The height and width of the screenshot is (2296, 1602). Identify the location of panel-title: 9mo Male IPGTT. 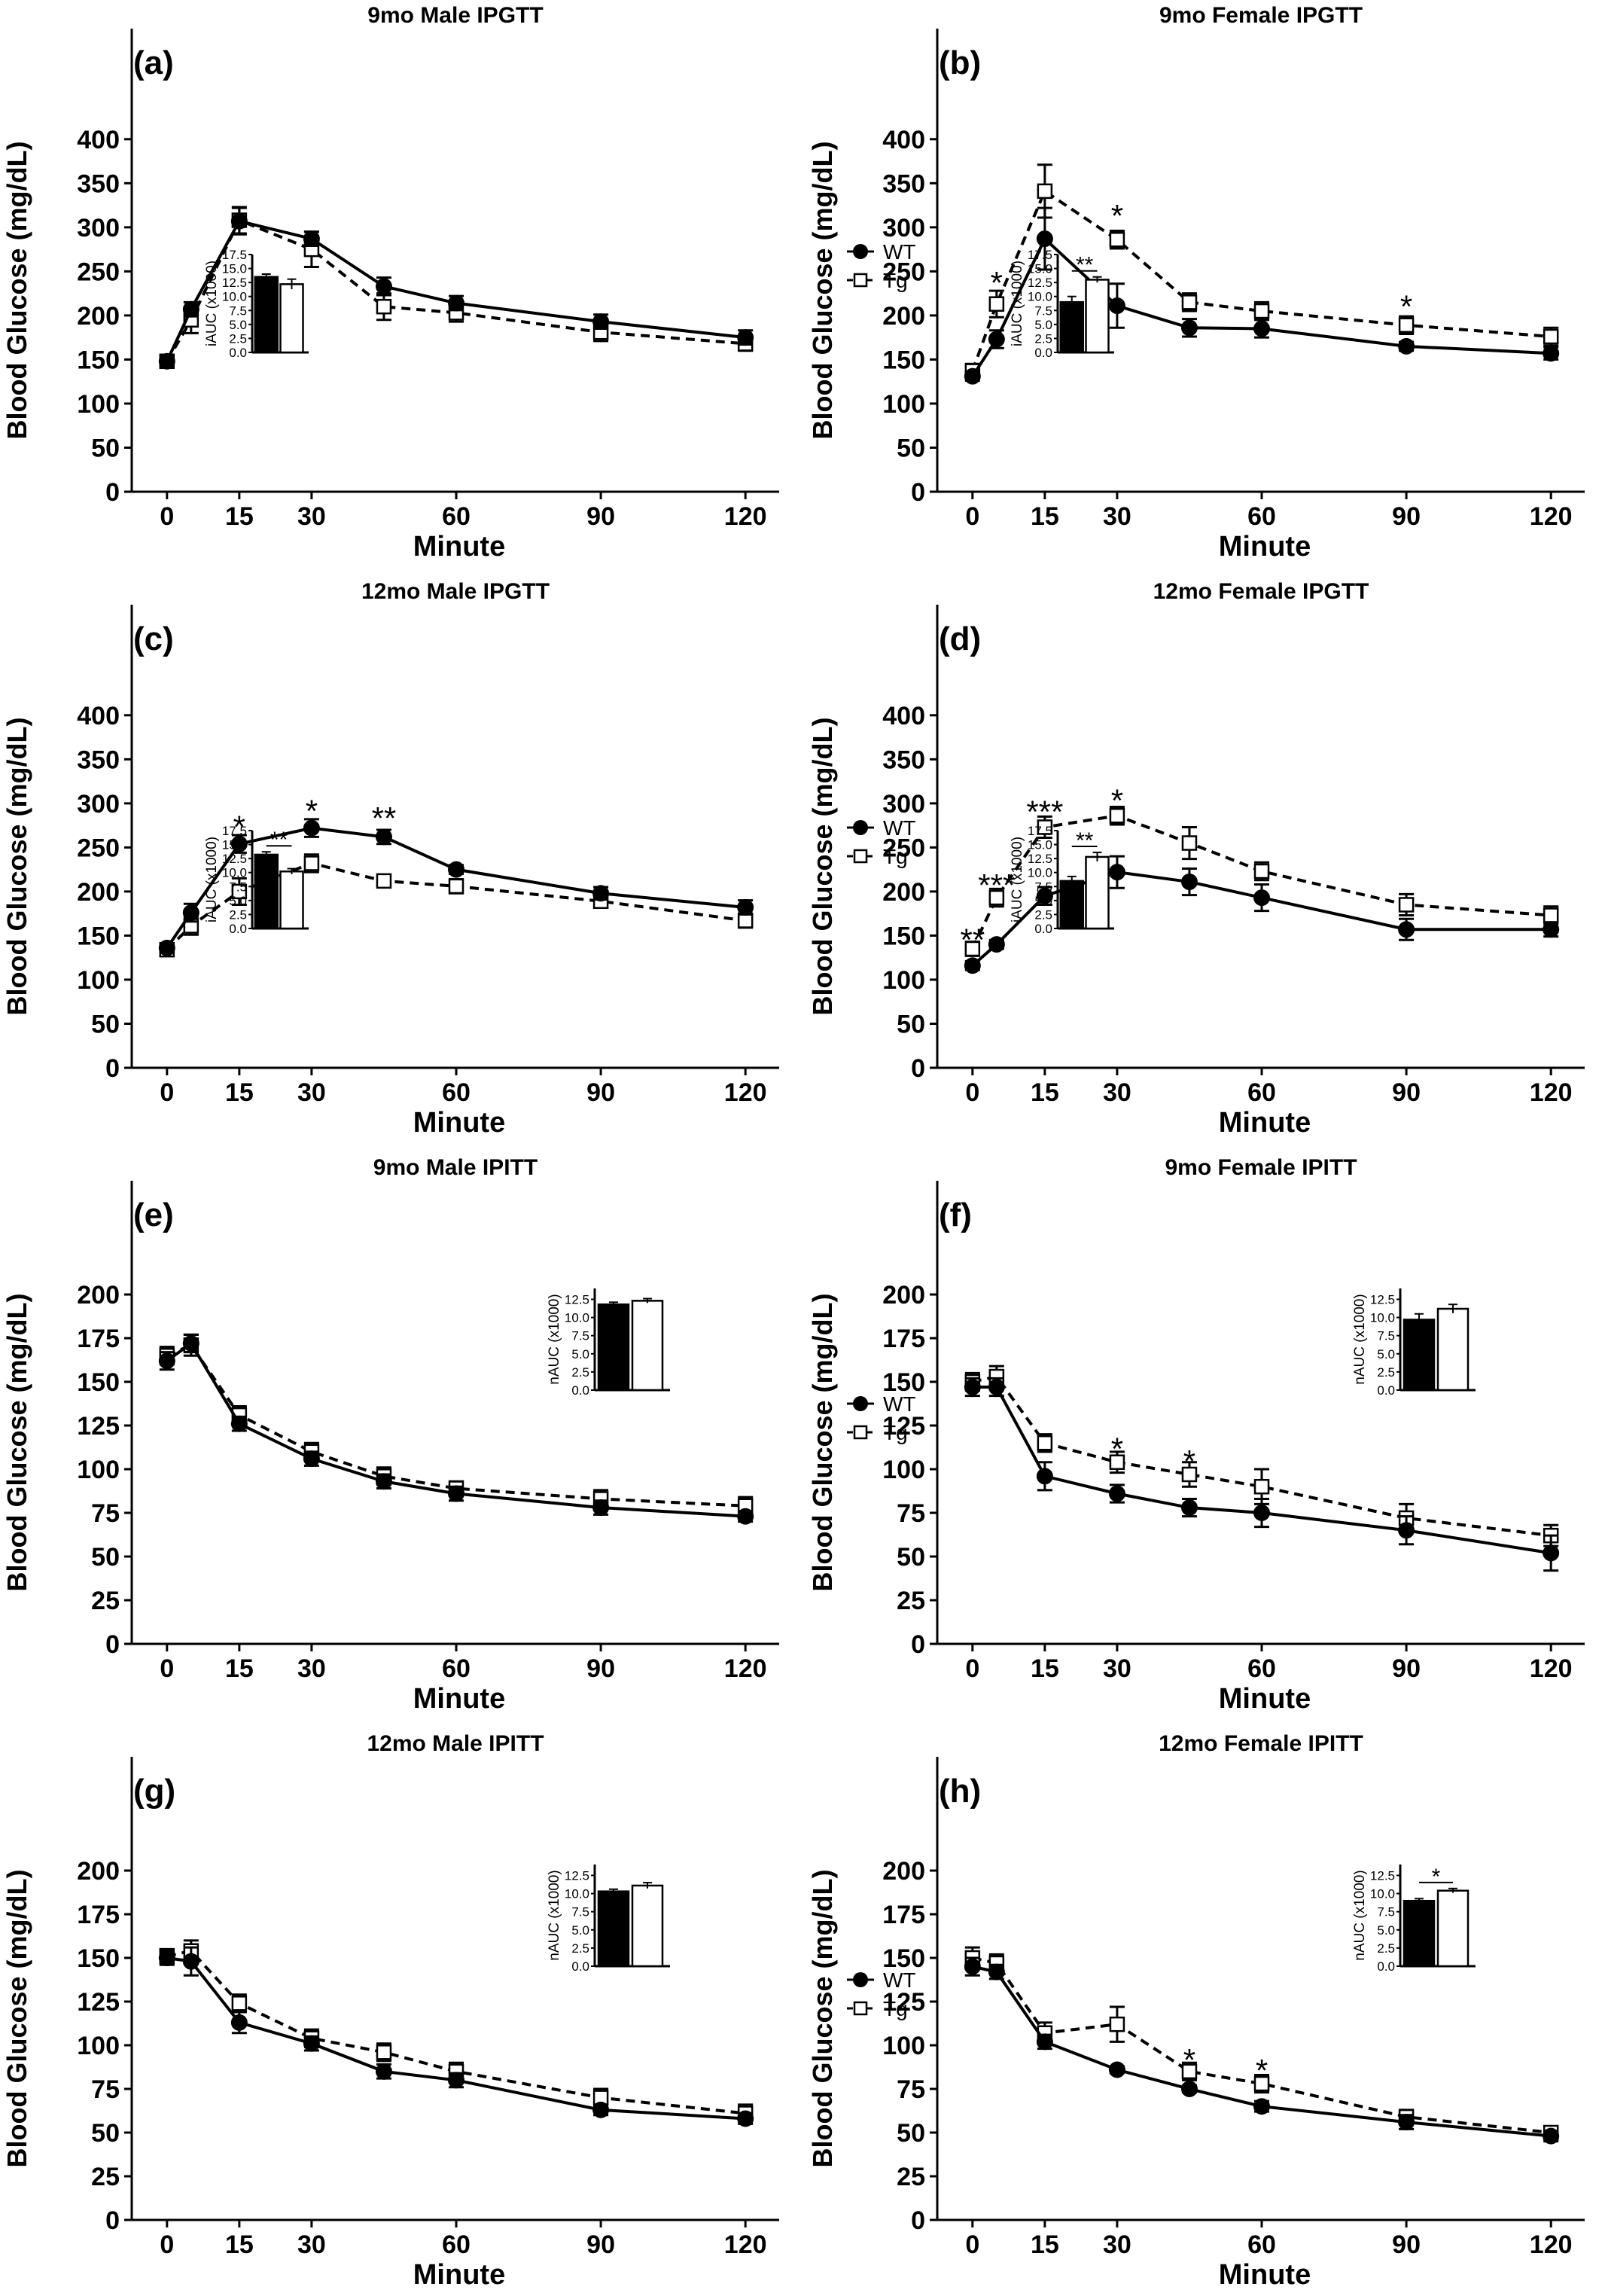
(455, 15).